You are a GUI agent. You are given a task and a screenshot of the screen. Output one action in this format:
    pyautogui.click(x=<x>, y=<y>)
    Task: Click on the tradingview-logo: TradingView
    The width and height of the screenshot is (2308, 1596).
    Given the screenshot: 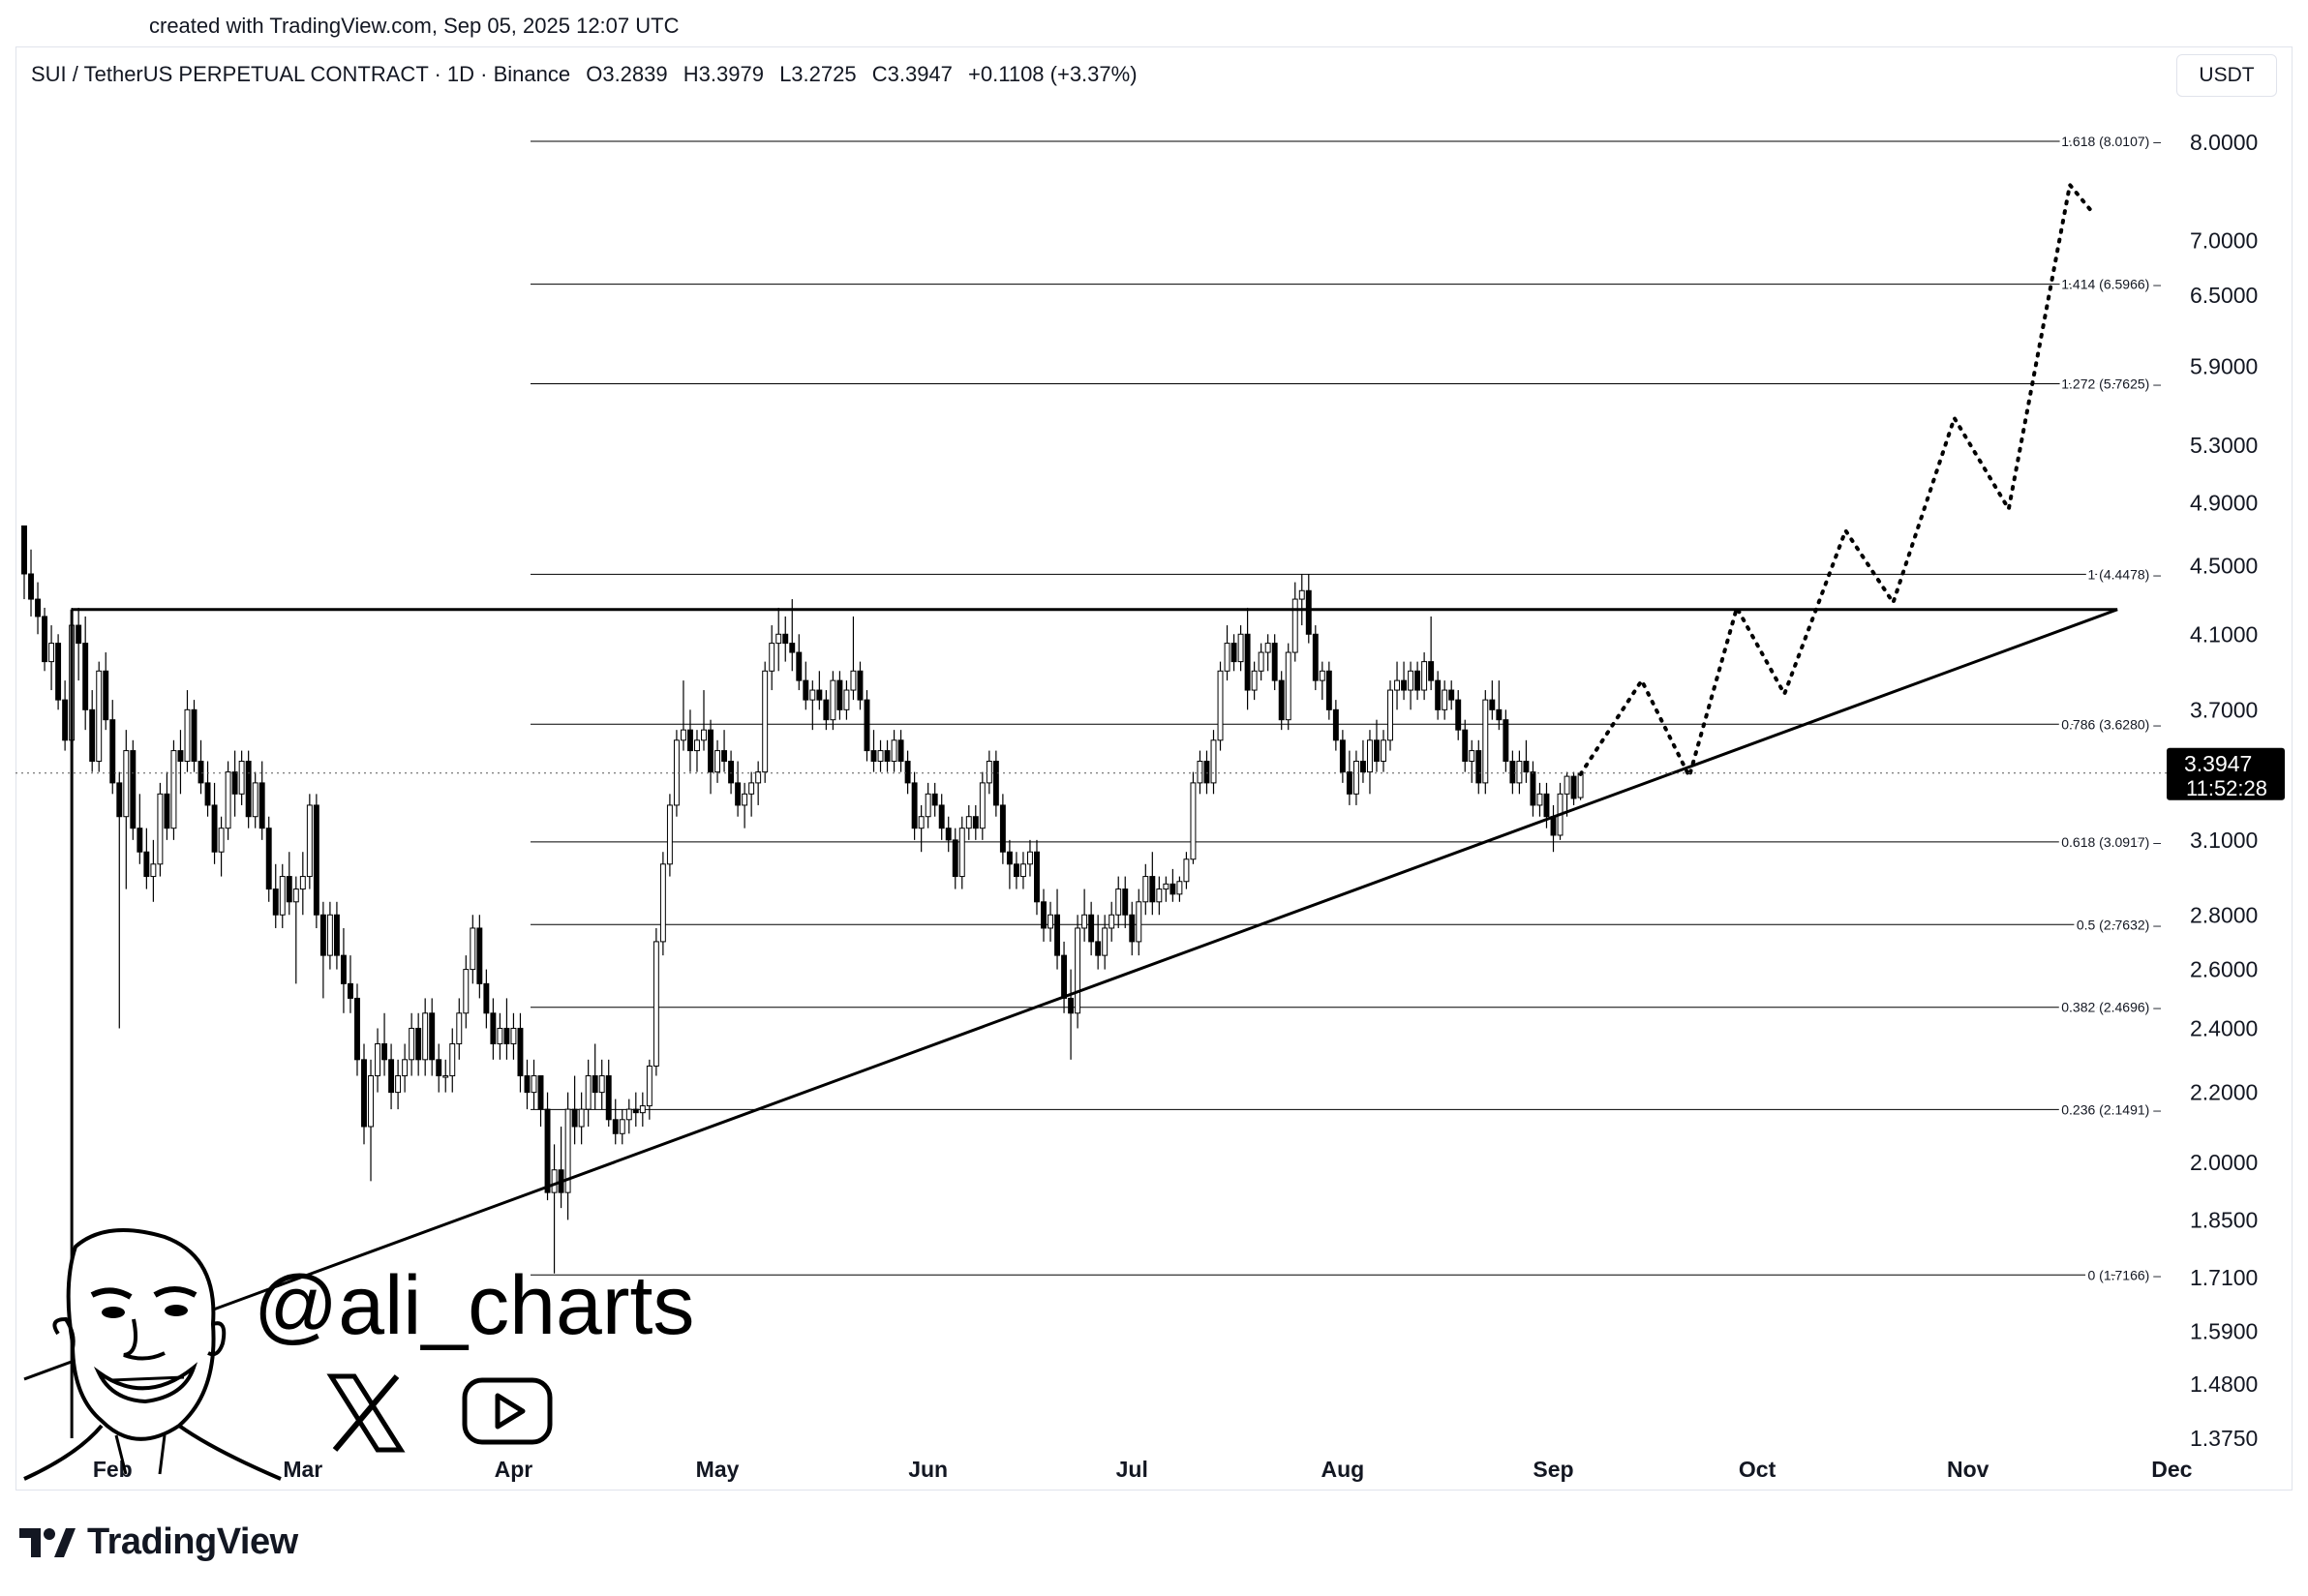 What is the action you would take?
    pyautogui.click(x=157, y=1542)
    